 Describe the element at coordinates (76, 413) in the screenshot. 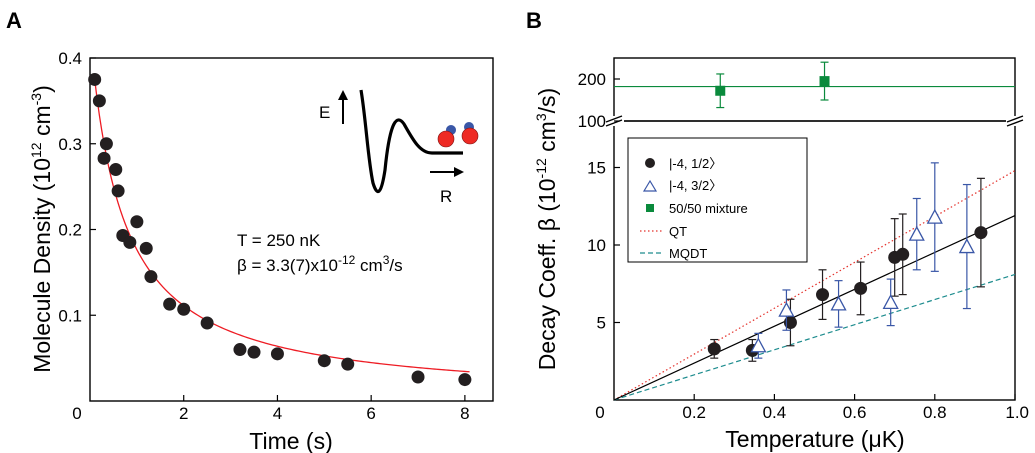

I see `panel-a-origin-label: 0` at that location.